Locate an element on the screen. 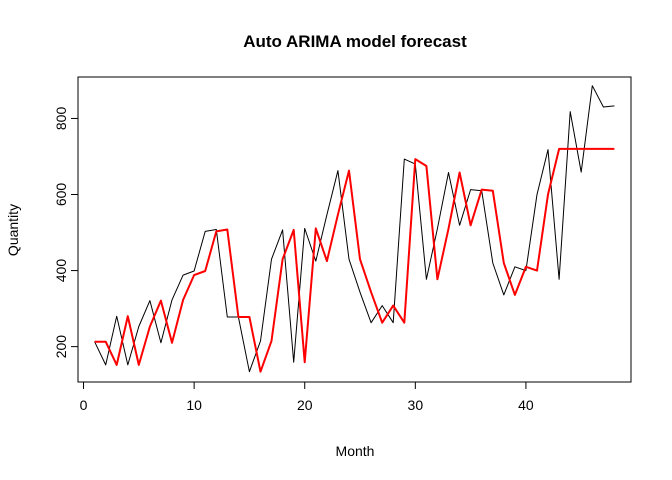 This screenshot has height=480, width=672. y-tick-label: 600 is located at coordinates (61, 195).